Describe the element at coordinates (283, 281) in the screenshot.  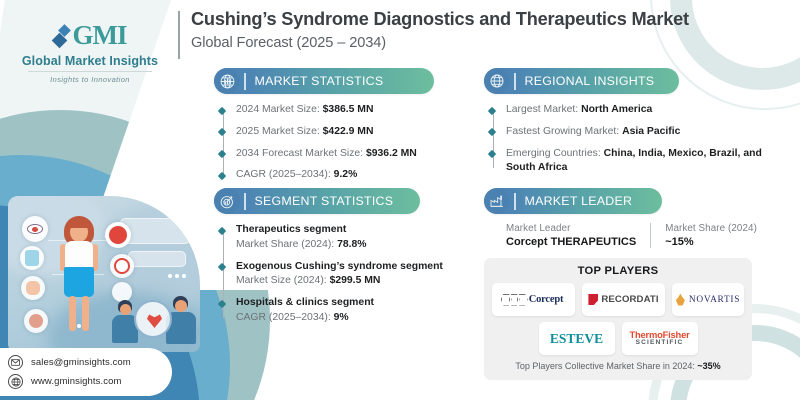
I see `item-label: Market Size (2024):` at that location.